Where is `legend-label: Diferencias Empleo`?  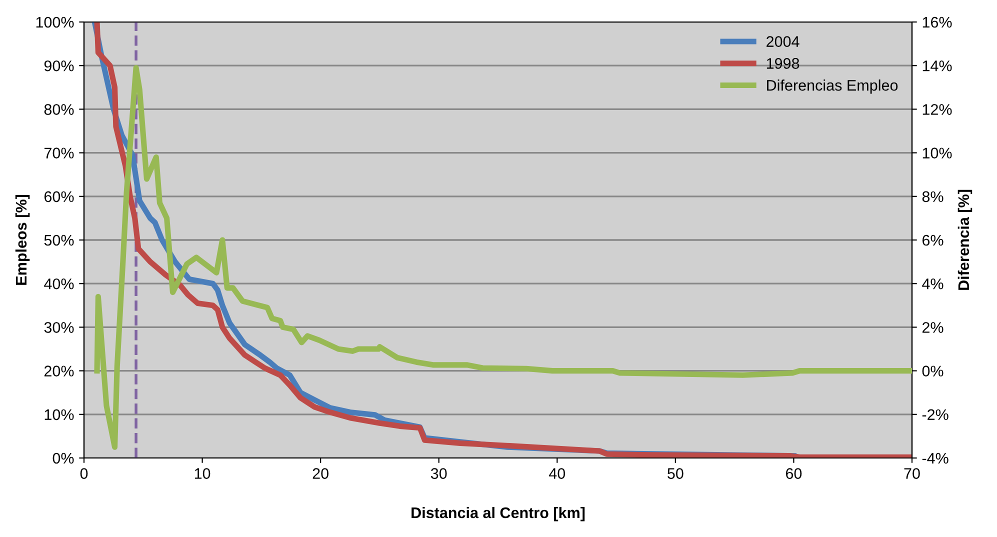
legend-label: Diferencias Empleo is located at coordinates (832, 87).